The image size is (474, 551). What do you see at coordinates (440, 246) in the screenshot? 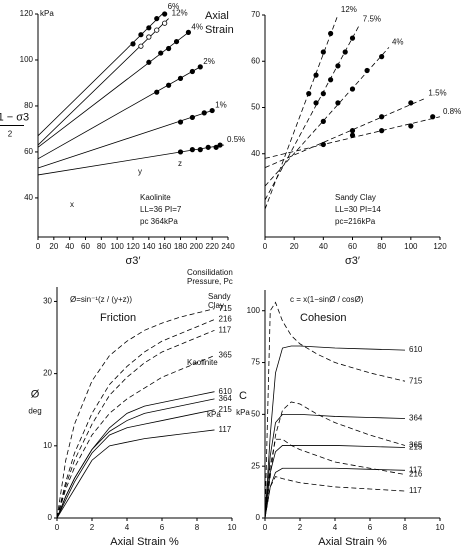
I see `x-tick-label: 120` at bounding box center [440, 246].